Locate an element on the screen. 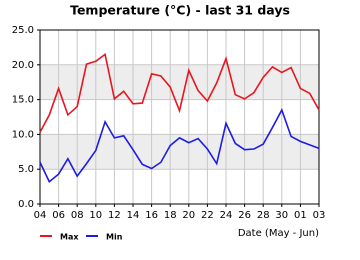 This screenshot has height=260, width=360. legend-label: Min is located at coordinates (114, 237).